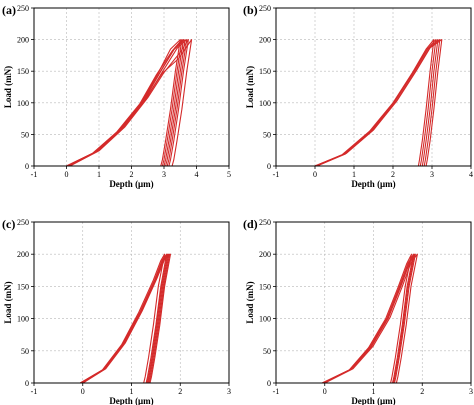 The height and width of the screenshot is (405, 474). What do you see at coordinates (8, 224) in the screenshot?
I see `panel-label: (c)` at bounding box center [8, 224].